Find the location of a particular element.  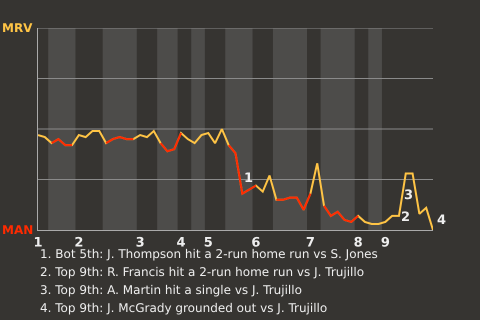

annotation: 3 is located at coordinates (409, 195).